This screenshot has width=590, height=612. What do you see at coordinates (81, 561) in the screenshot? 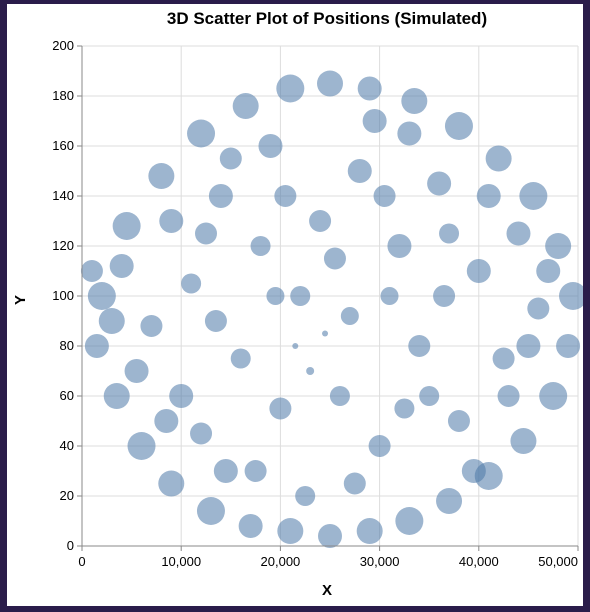
I see `x-tick-label: 0` at bounding box center [81, 561].